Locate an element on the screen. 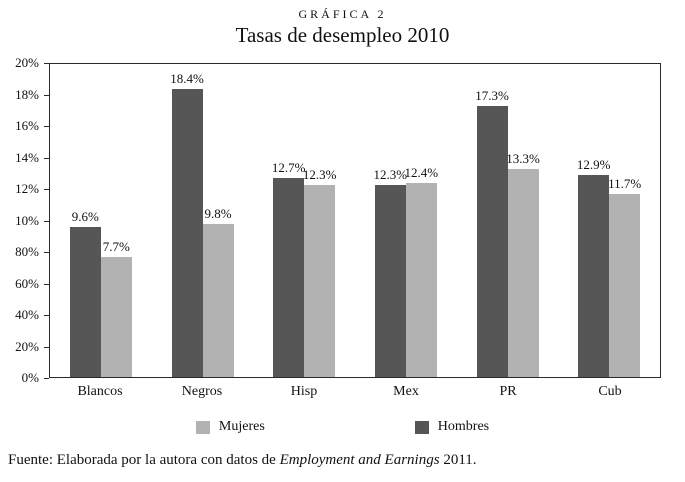  y-axis-tick-label: 14% is located at coordinates (27, 157).